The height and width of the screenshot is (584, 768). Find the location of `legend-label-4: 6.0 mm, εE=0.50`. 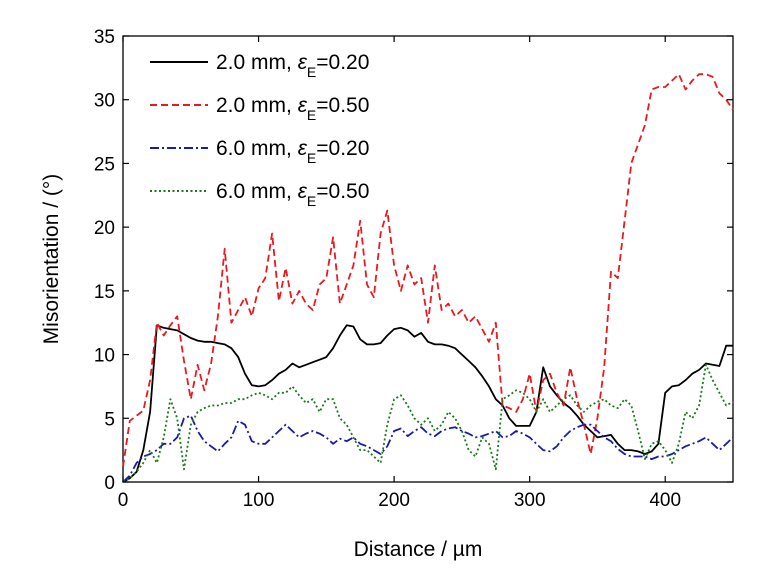

legend-label-4: 6.0 mm, εE=0.50 is located at coordinates (292, 194).